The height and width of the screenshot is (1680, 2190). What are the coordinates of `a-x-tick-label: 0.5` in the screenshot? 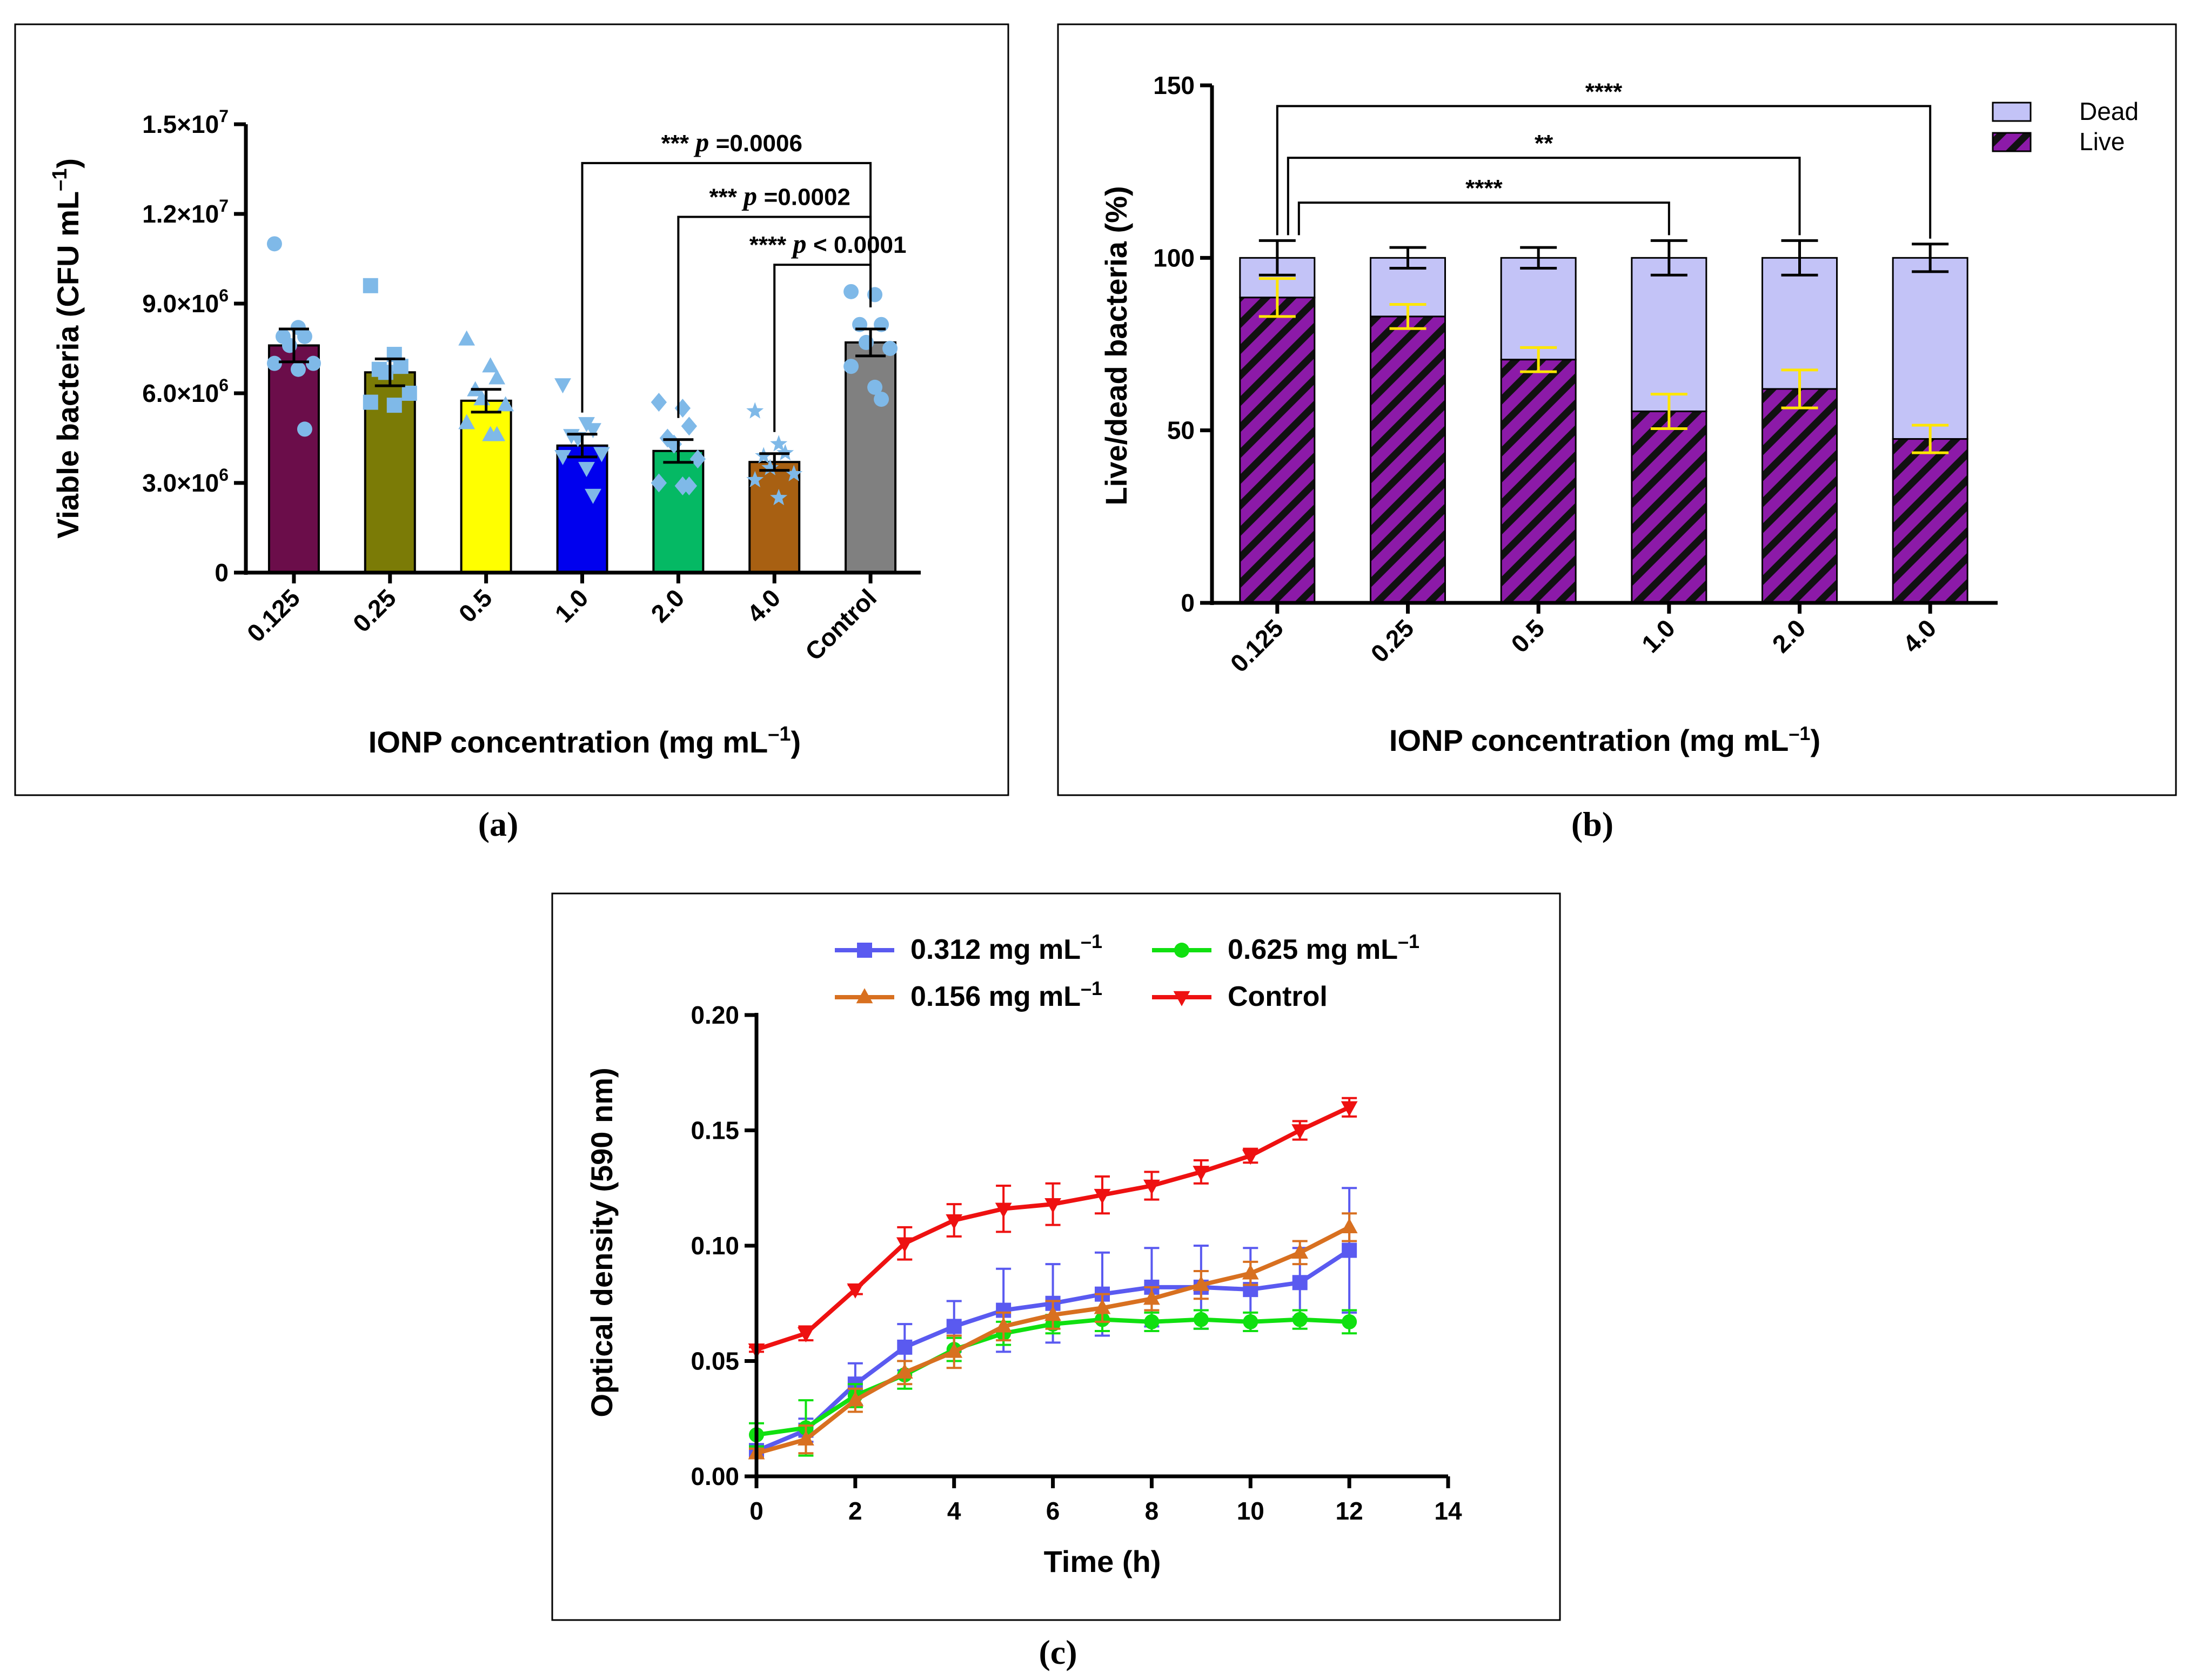 It's located at (475, 606).